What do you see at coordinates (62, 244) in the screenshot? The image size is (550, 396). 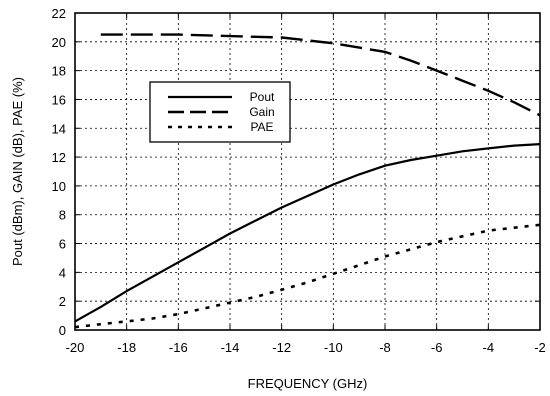 I see `y-tick-label: 6` at bounding box center [62, 244].